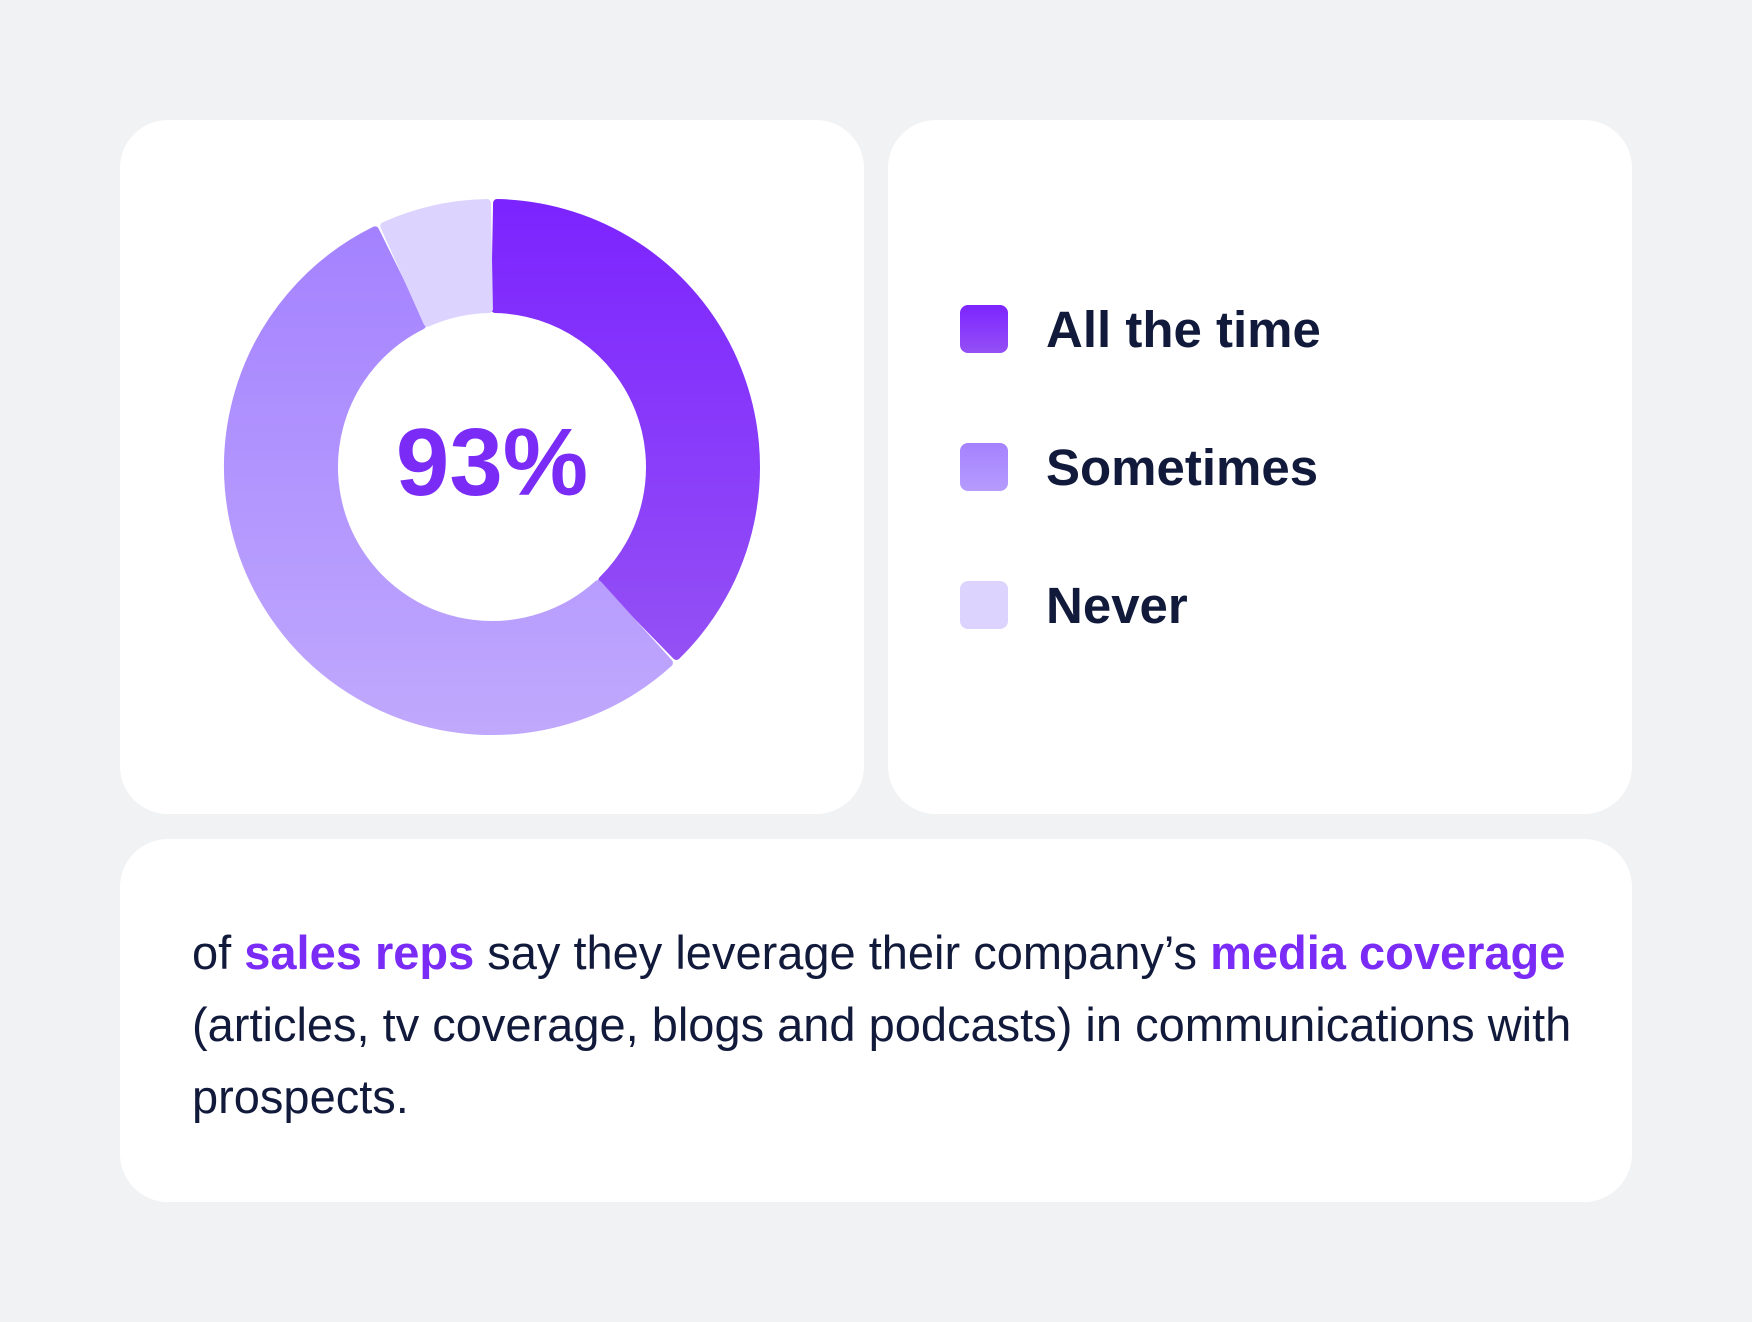 The image size is (1752, 1322). Describe the element at coordinates (984, 467) in the screenshot. I see `legend-swatch-sometimes` at that location.